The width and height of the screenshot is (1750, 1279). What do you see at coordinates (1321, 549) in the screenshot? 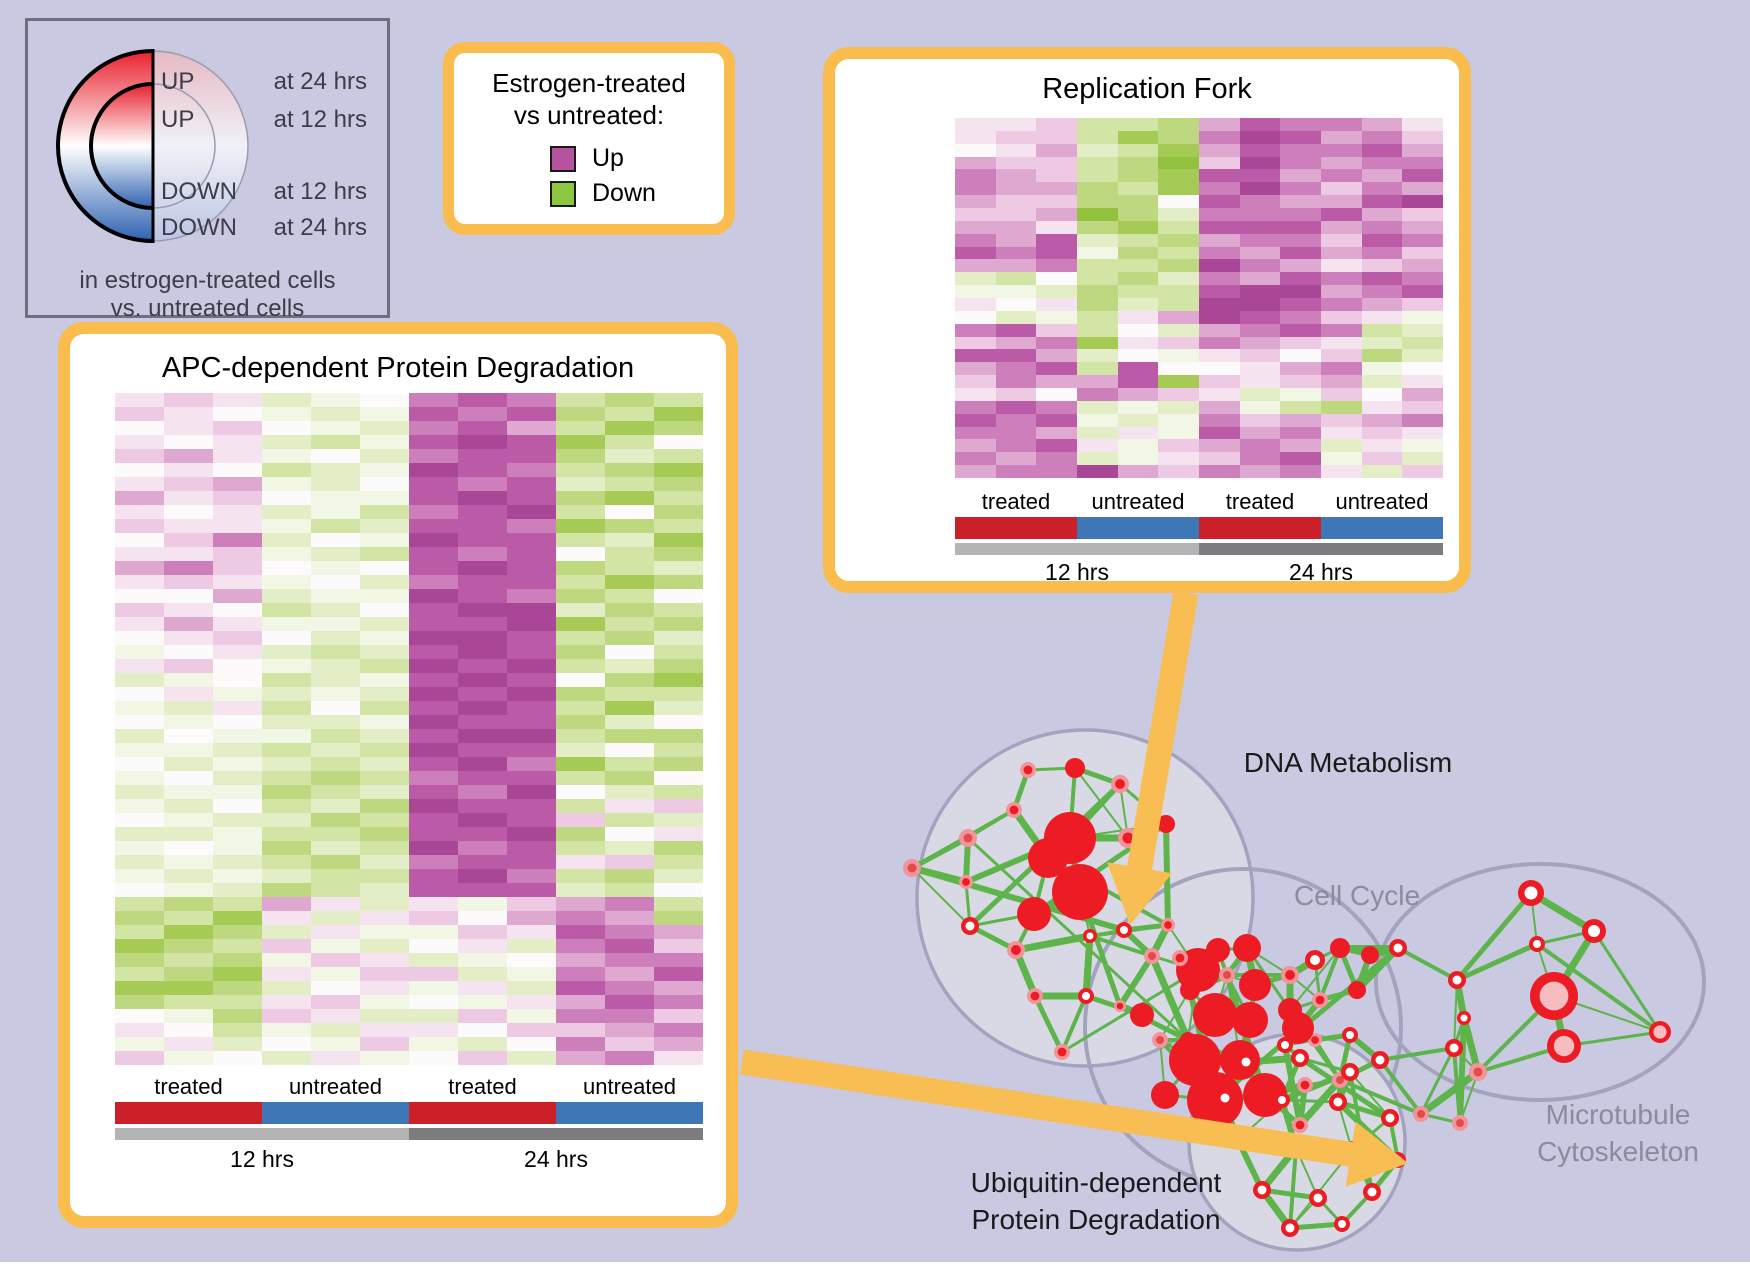
I see `bar-24hrs` at bounding box center [1321, 549].